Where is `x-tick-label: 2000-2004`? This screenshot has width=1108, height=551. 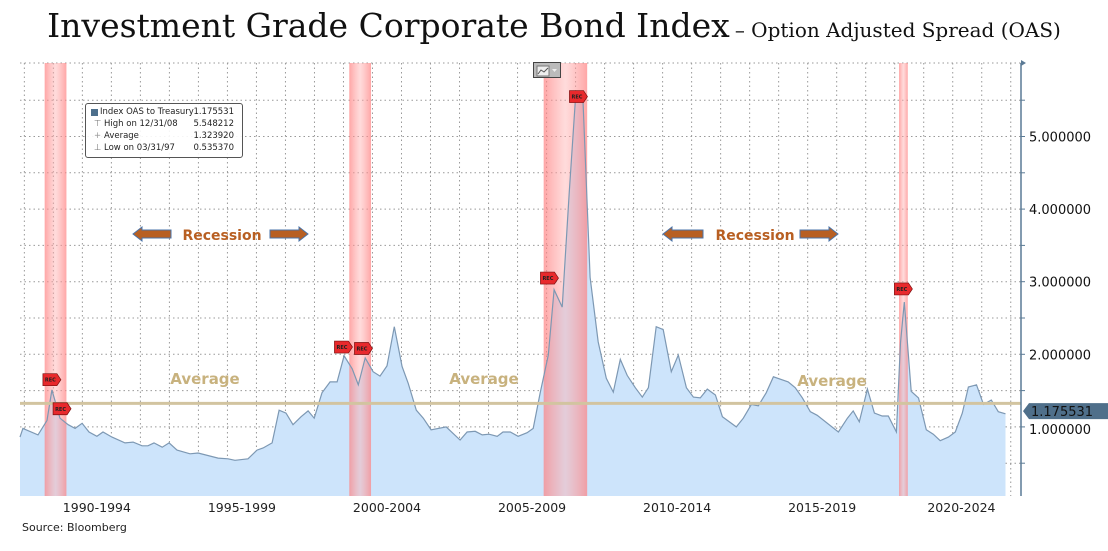 x-tick-label: 2000-2004 is located at coordinates (387, 507).